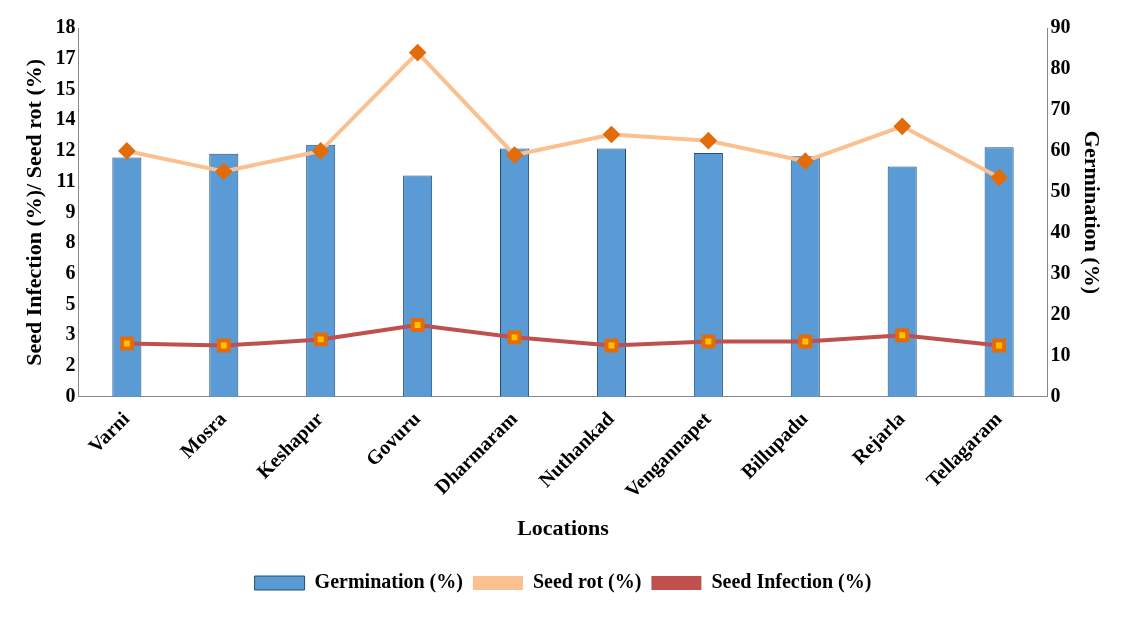  Describe the element at coordinates (70, 272) in the screenshot. I see `y-tick-label: 6` at that location.